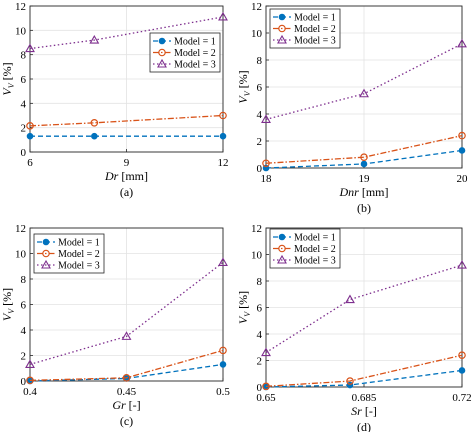 The height and width of the screenshot is (432, 474). Describe the element at coordinates (30, 163) in the screenshot. I see `x-tick-label: 6` at that location.